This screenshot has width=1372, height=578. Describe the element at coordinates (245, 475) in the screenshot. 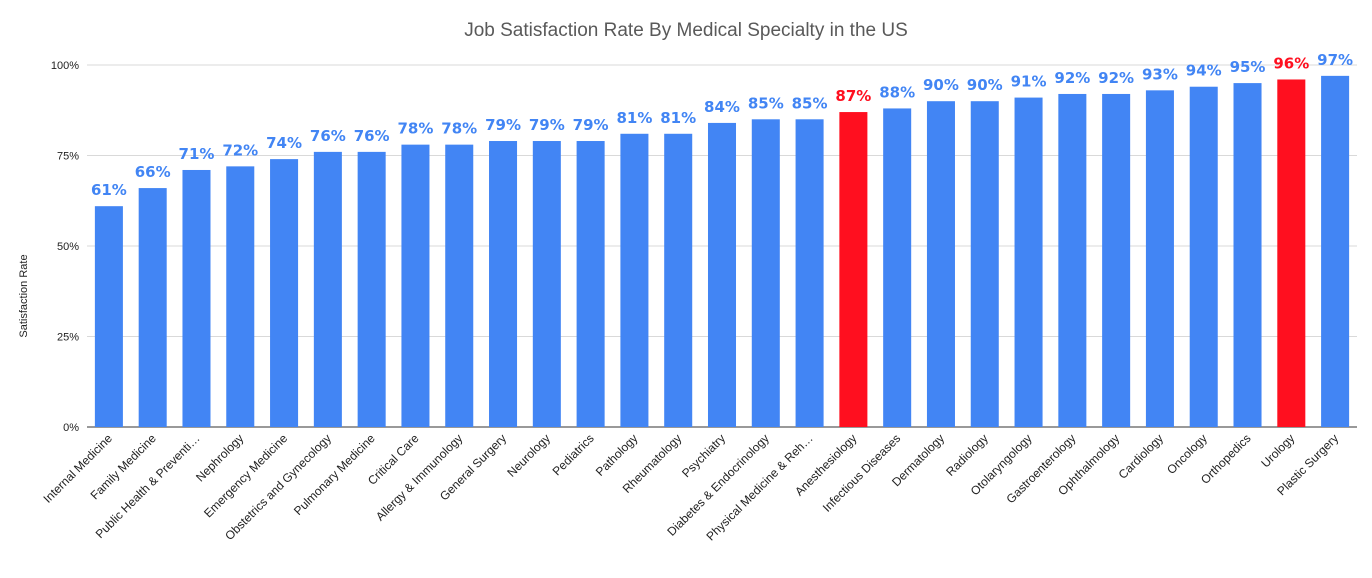

I see `x-tick-label: Emergency Medicine` at that location.